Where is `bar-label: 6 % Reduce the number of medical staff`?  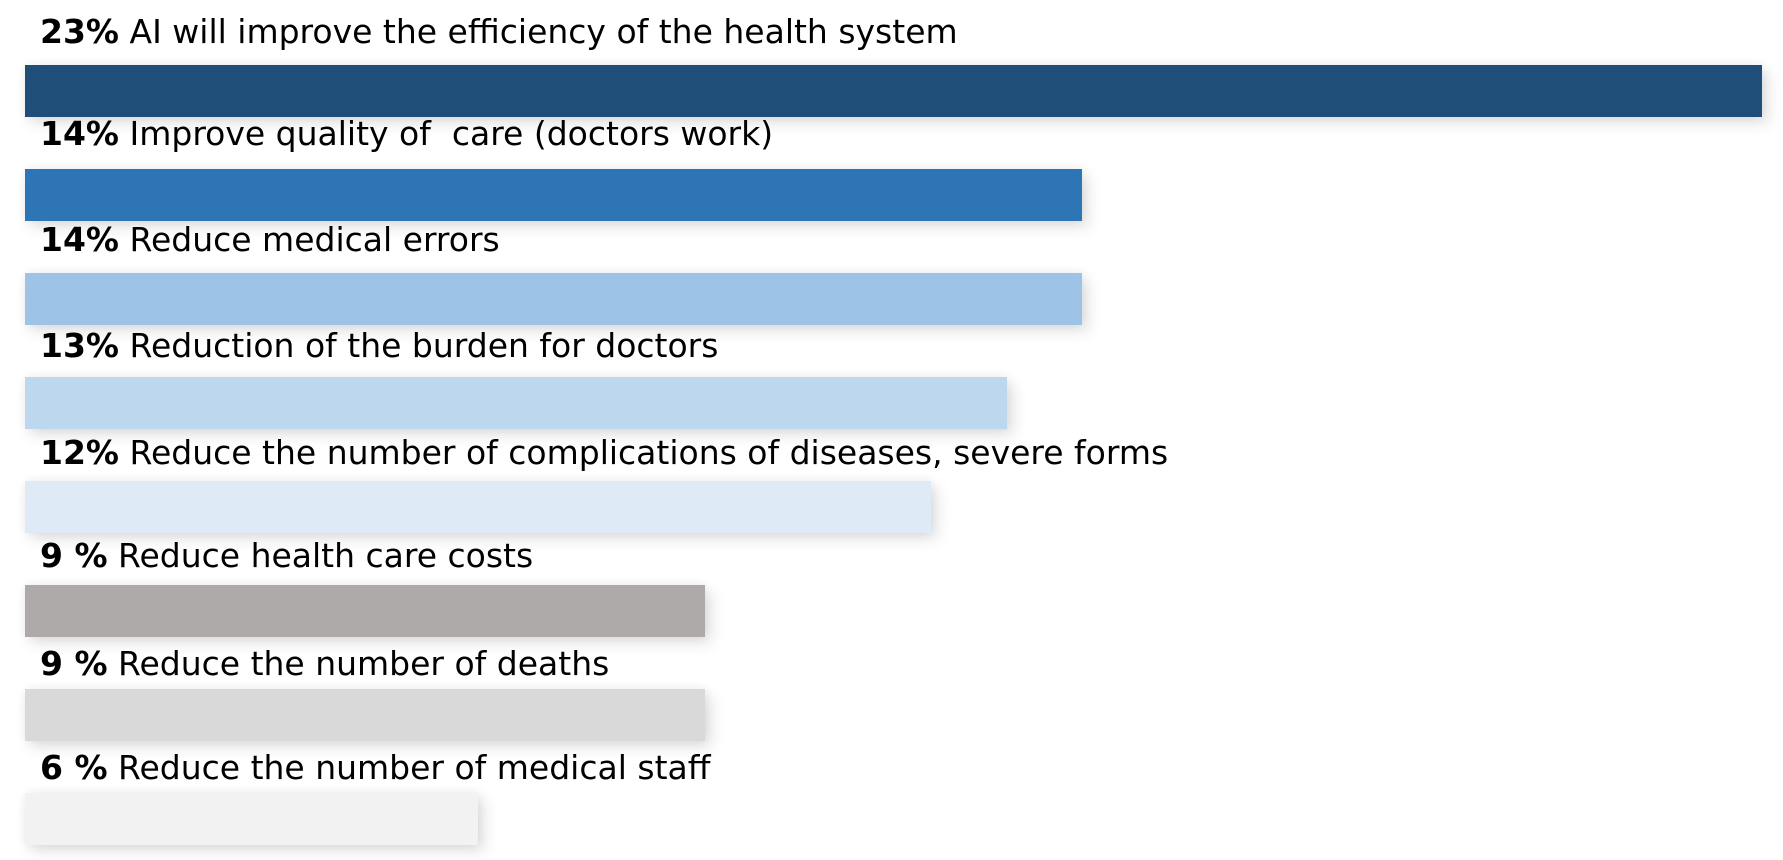 bar-label: 6 % Reduce the number of medical staff is located at coordinates (375, 768).